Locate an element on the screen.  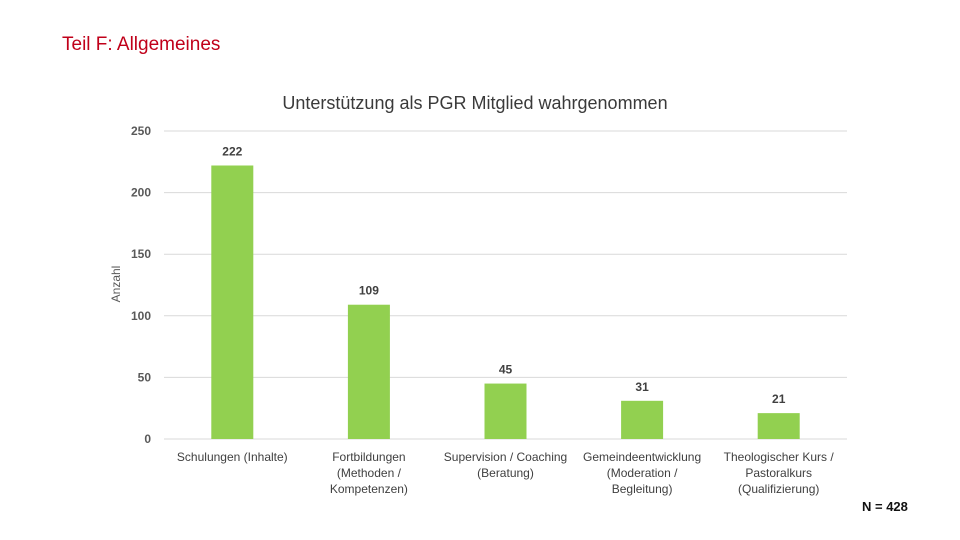
data-label: 45 is located at coordinates (506, 370).